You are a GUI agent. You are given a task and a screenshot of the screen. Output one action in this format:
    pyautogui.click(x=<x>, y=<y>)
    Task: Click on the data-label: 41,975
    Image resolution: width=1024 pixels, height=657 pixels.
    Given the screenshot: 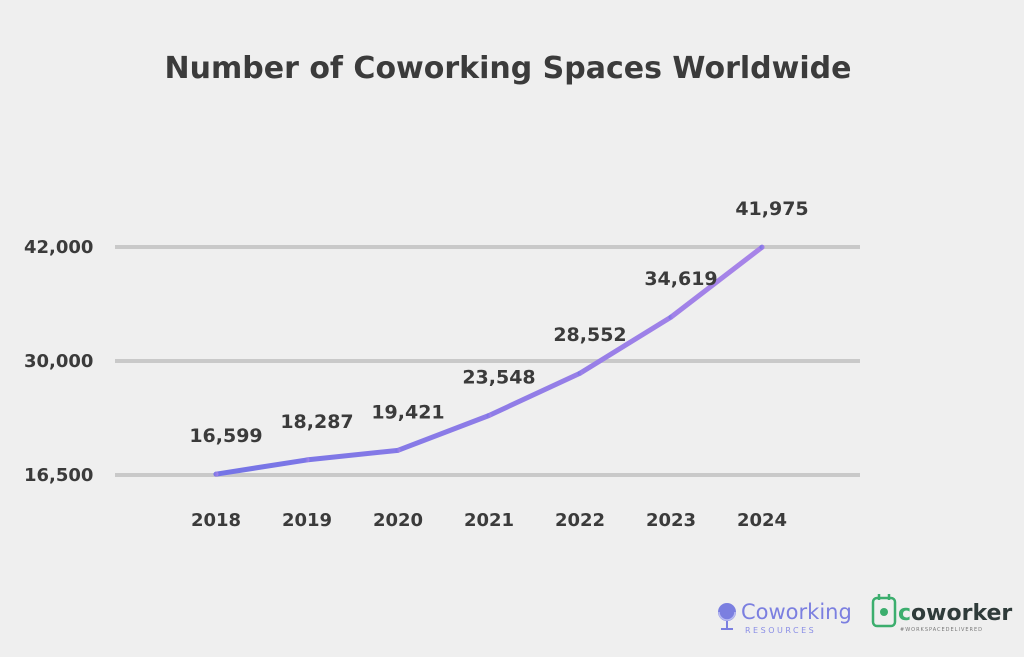 What is the action you would take?
    pyautogui.click(x=771, y=209)
    